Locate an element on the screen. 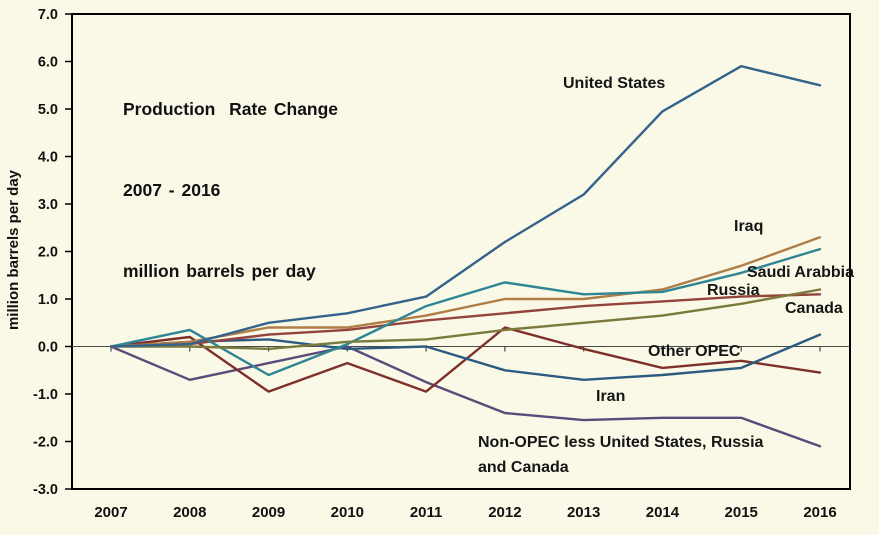 This screenshot has width=879, height=535. y-axis-title: million barrels per day is located at coordinates (13, 249).